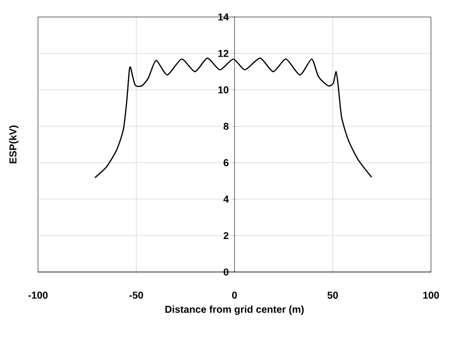 This screenshot has height=352, width=459. What do you see at coordinates (223, 53) in the screenshot?
I see `y-tick-label: 12` at bounding box center [223, 53].